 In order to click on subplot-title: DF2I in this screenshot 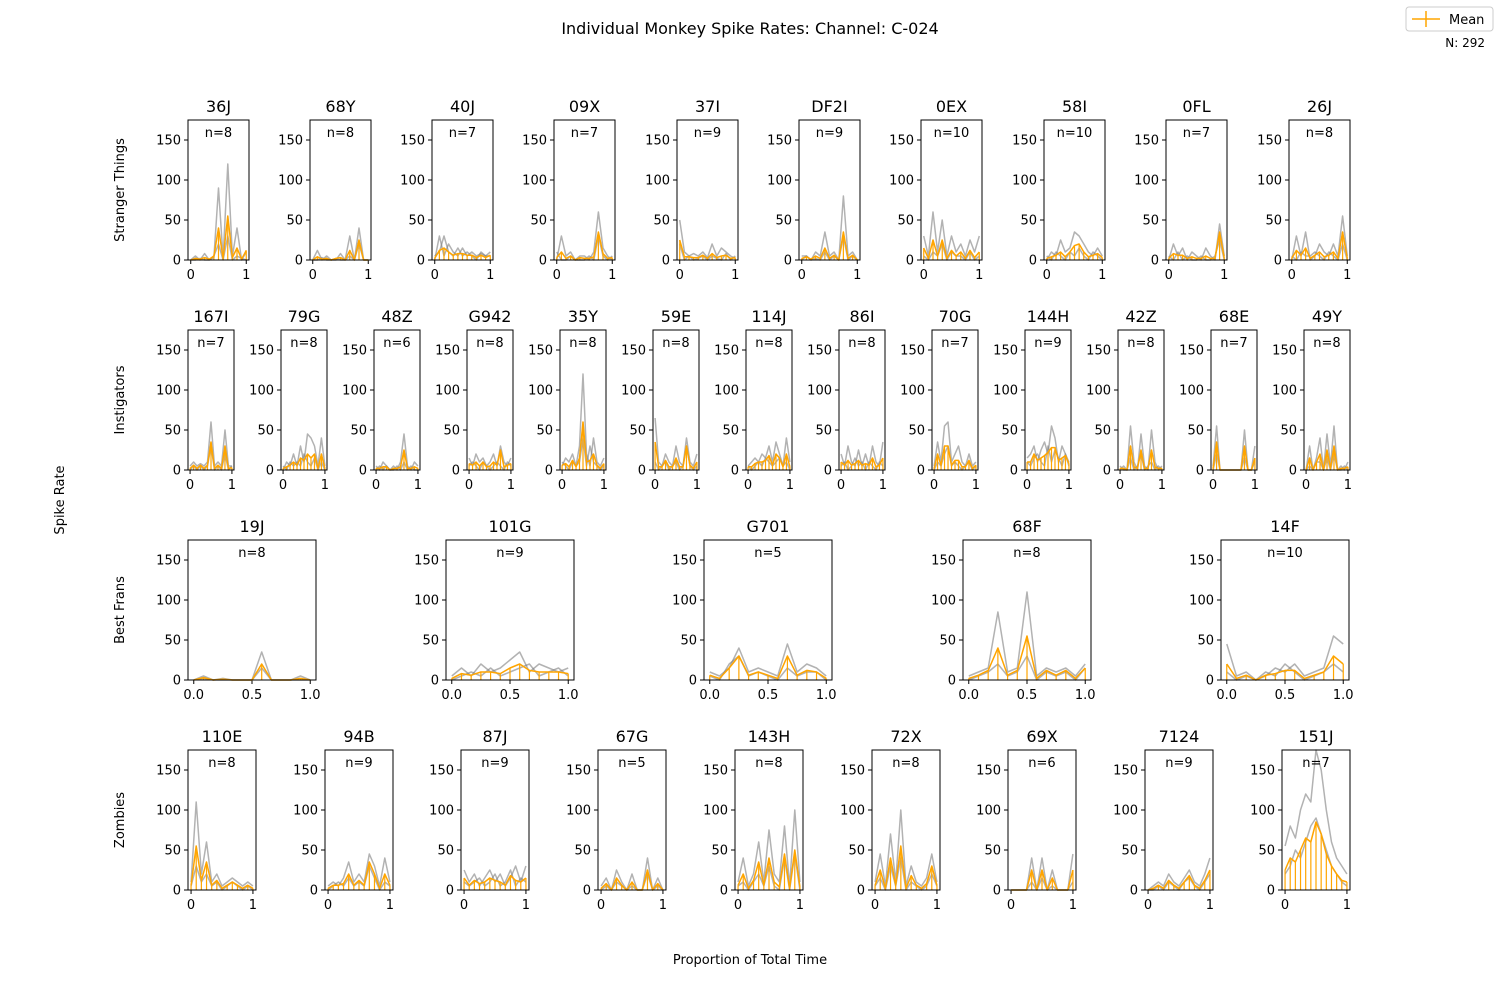, I will do `click(829, 106)`.